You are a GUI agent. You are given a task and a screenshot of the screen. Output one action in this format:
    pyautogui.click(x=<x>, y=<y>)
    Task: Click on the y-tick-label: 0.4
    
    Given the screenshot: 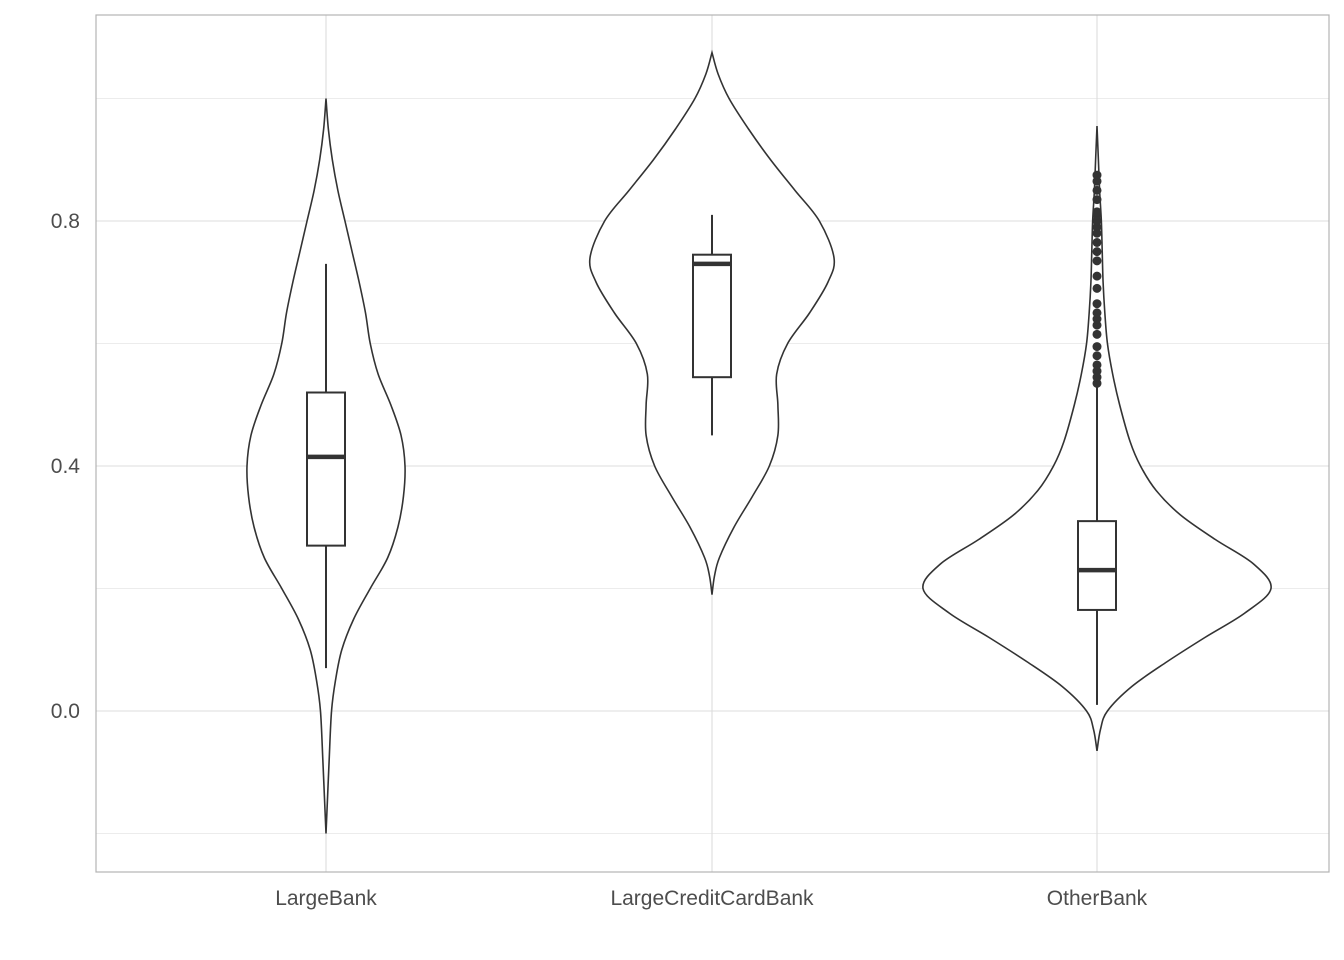 What is the action you would take?
    pyautogui.click(x=66, y=466)
    